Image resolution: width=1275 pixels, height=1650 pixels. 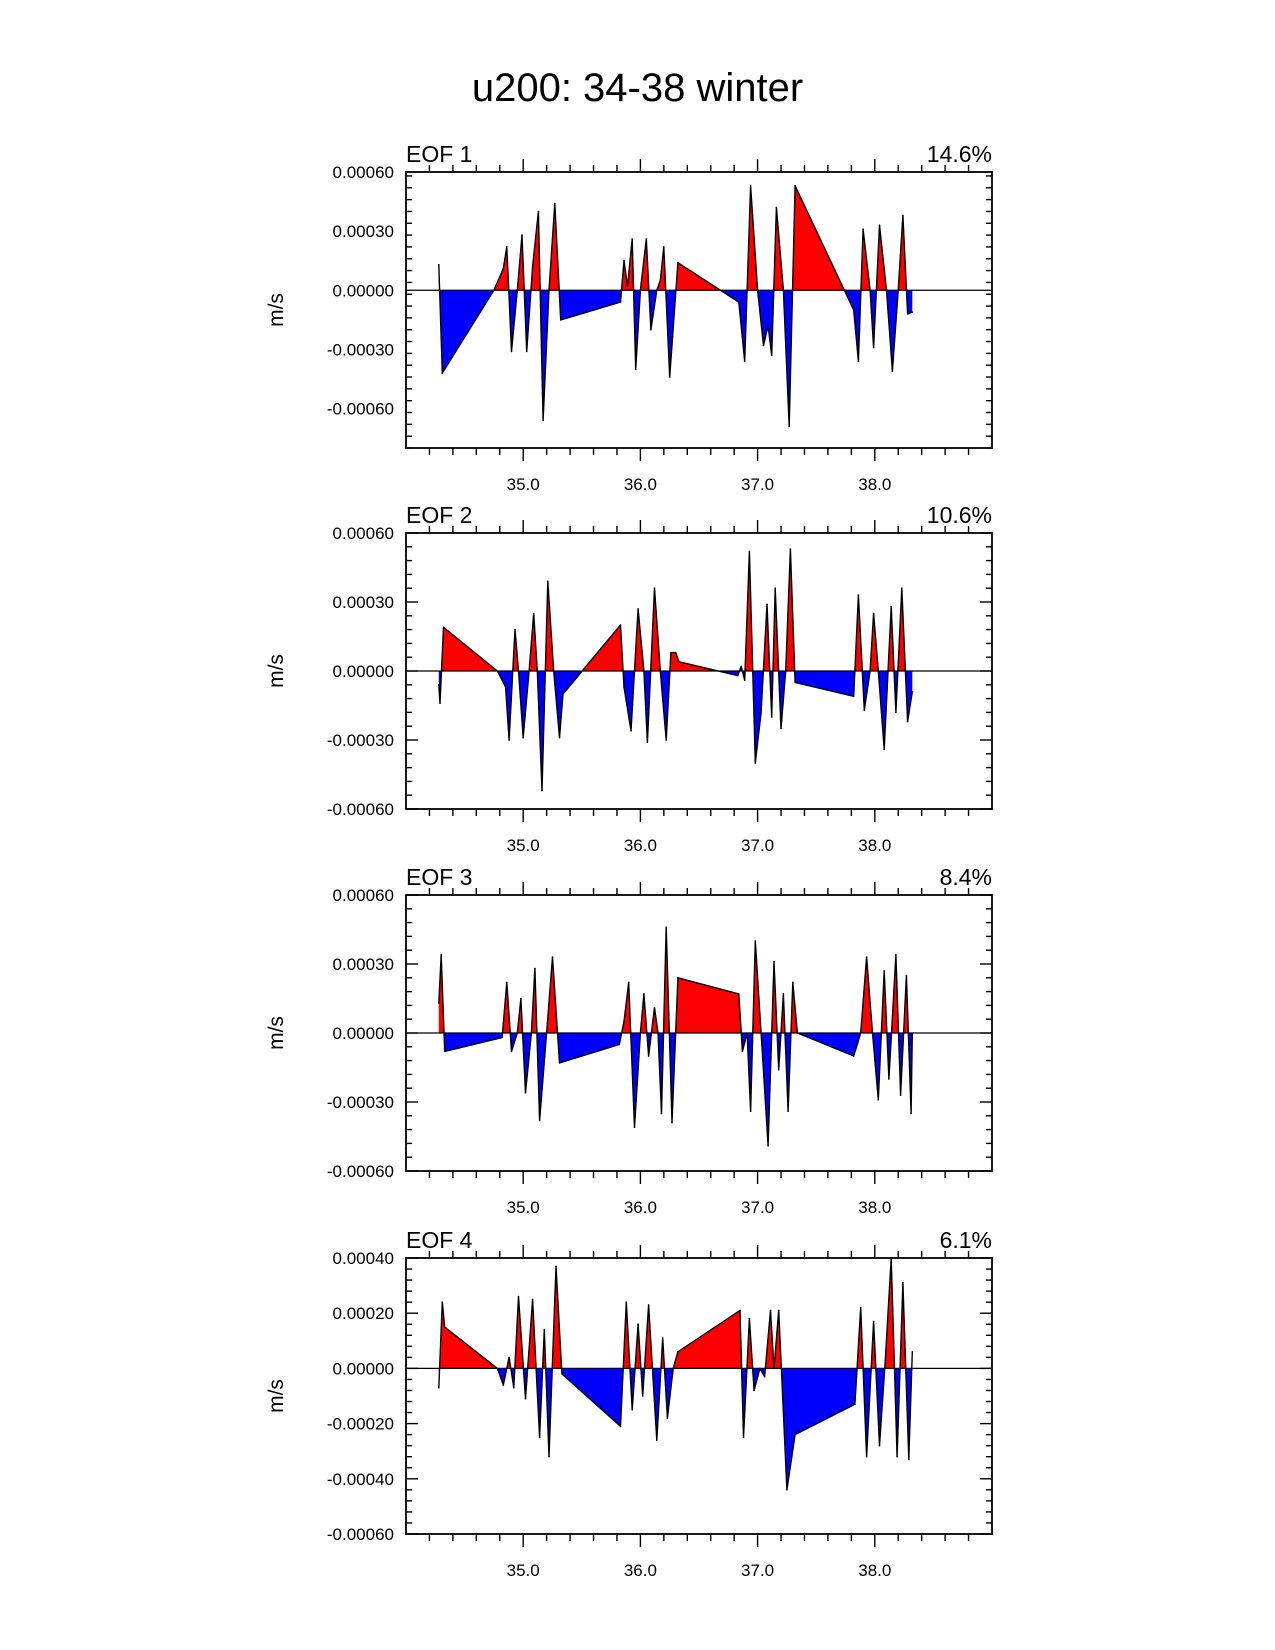 What do you see at coordinates (675, 238) in the screenshot?
I see `positive-area` at bounding box center [675, 238].